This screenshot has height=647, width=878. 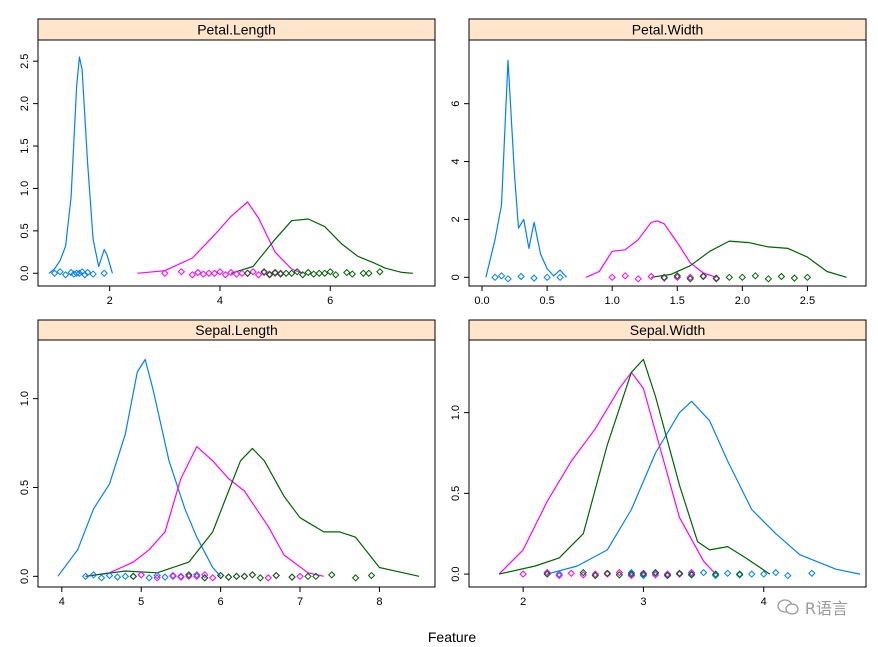 I want to click on panel-title: Sepal.Length, so click(x=236, y=330).